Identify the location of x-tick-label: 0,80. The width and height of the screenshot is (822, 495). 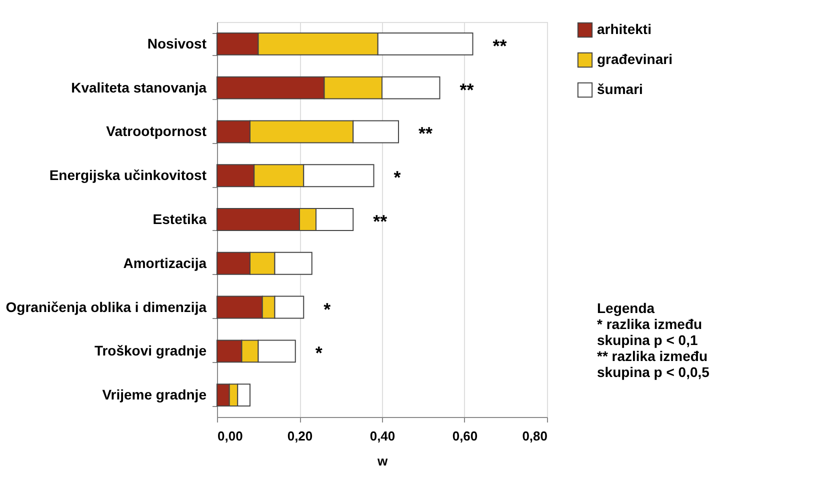
(535, 436).